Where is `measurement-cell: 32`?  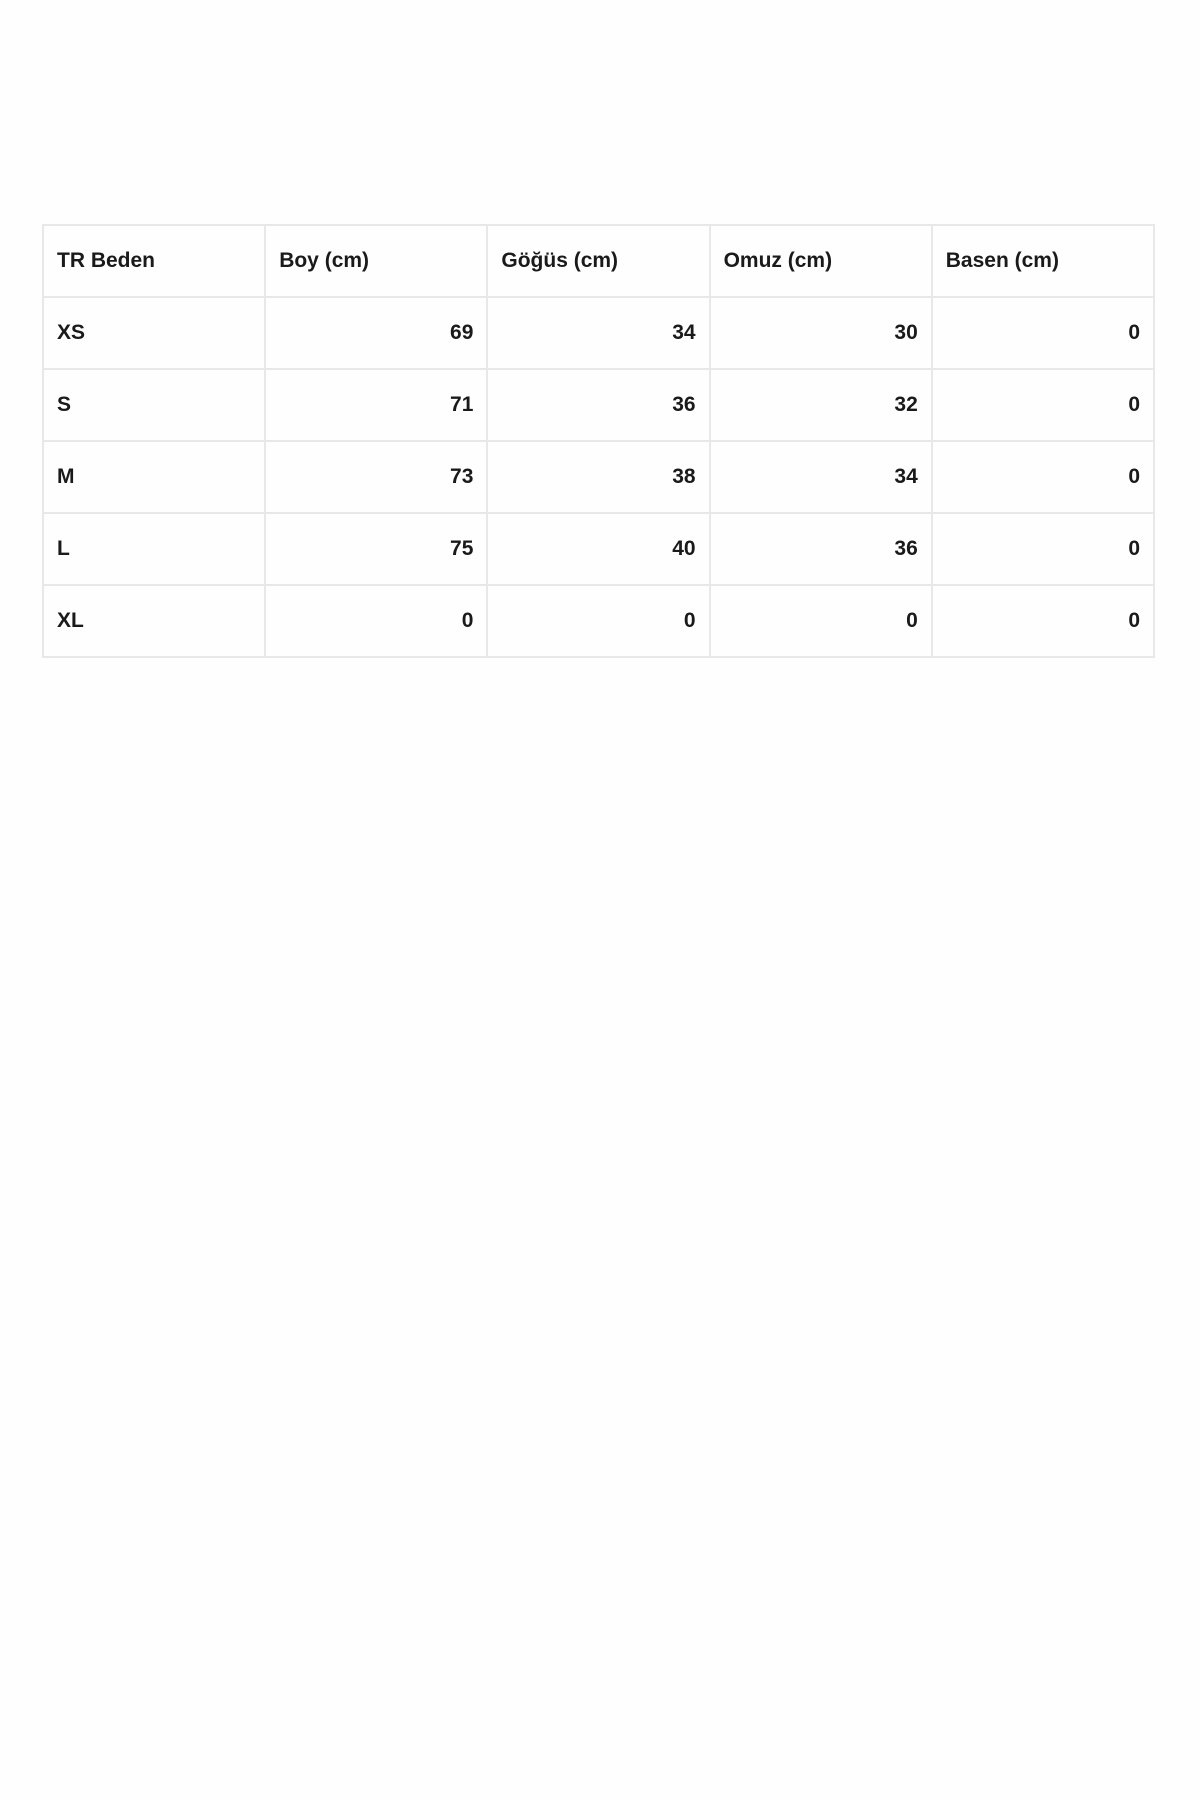
measurement-cell: 32 is located at coordinates (820, 405).